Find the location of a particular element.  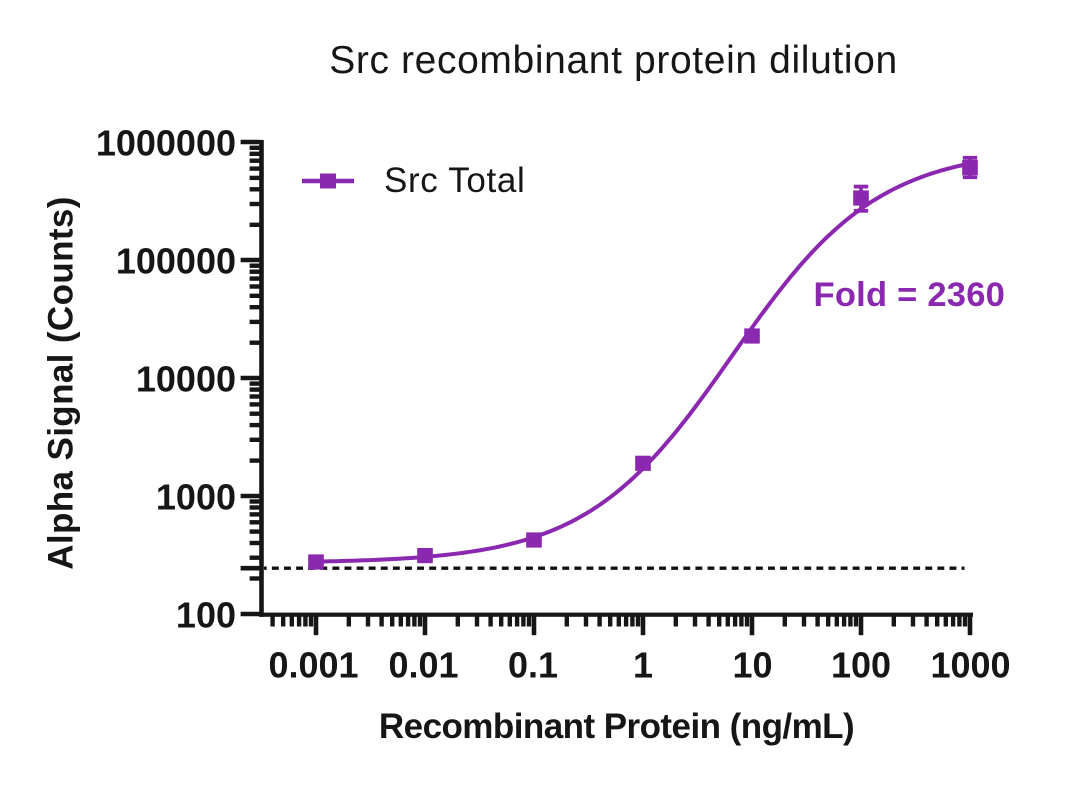

svg-text: 10000 is located at coordinates (186, 379).